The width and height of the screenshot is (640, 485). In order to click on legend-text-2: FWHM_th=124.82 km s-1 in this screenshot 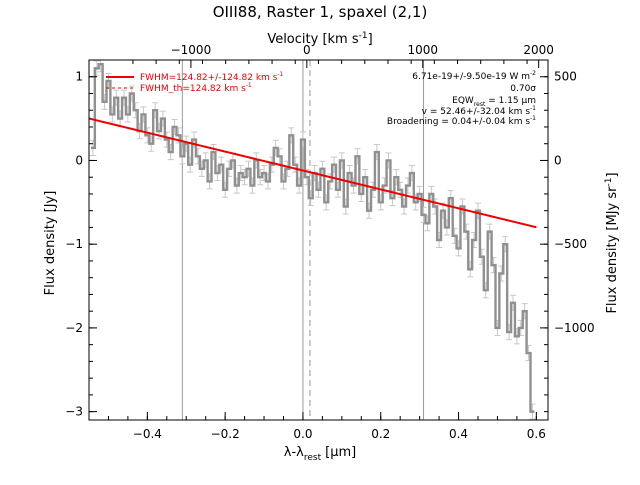, I will do `click(196, 88)`.